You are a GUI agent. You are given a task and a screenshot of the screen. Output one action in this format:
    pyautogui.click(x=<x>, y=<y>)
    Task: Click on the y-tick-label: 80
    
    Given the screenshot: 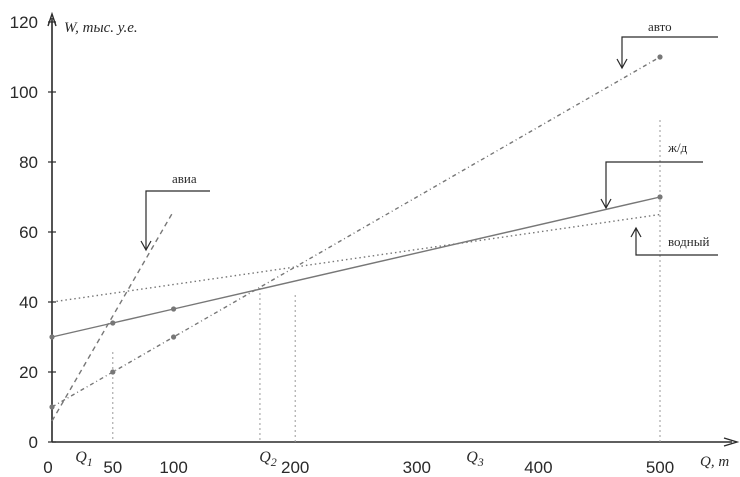 What is the action you would take?
    pyautogui.click(x=28, y=162)
    